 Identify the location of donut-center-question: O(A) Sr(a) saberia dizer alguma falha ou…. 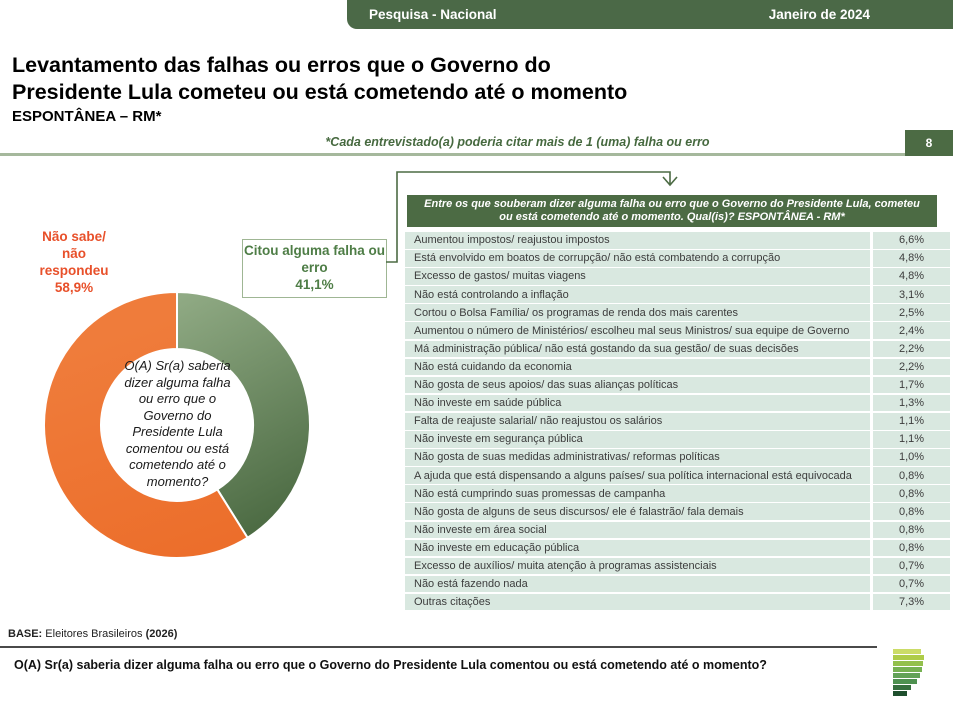
(177, 423).